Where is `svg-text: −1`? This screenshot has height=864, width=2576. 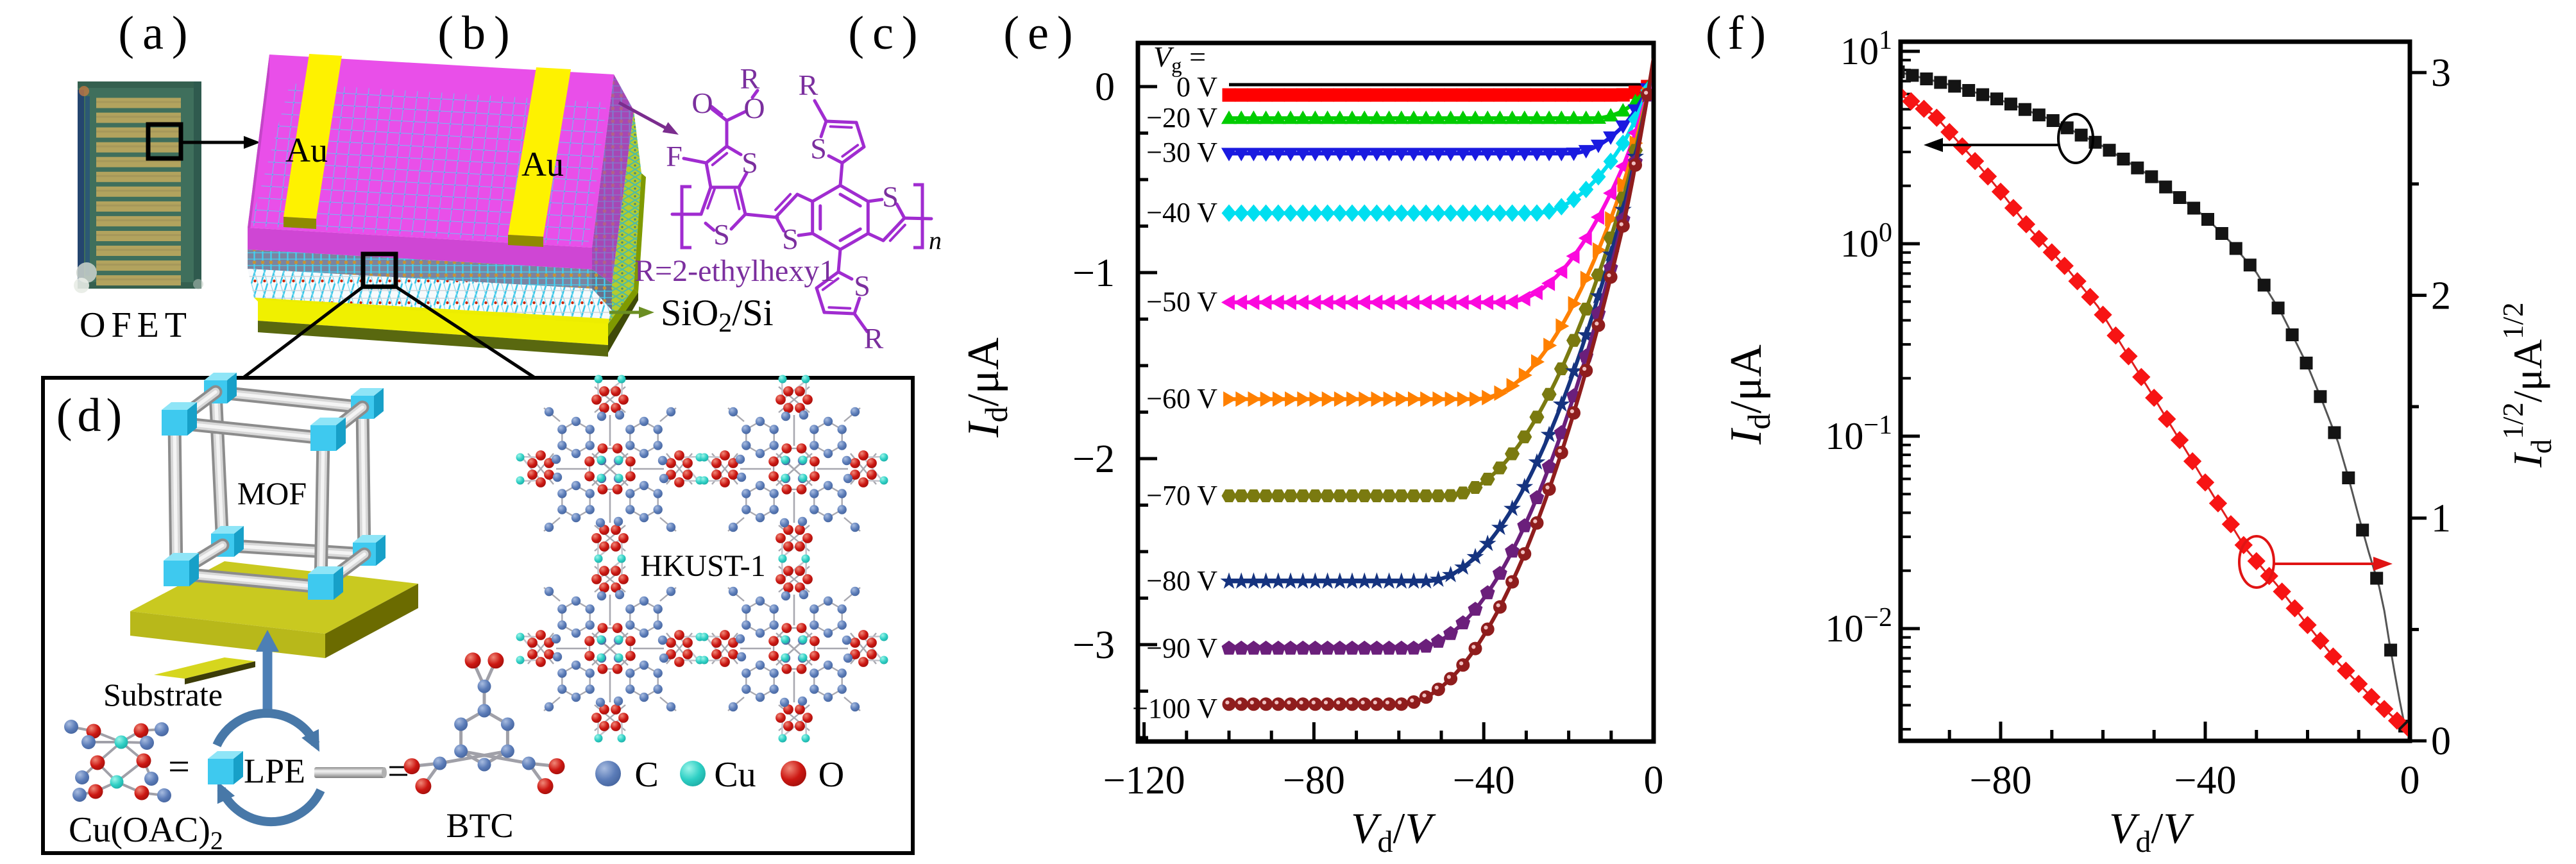
svg-text: −1 is located at coordinates (1093, 273).